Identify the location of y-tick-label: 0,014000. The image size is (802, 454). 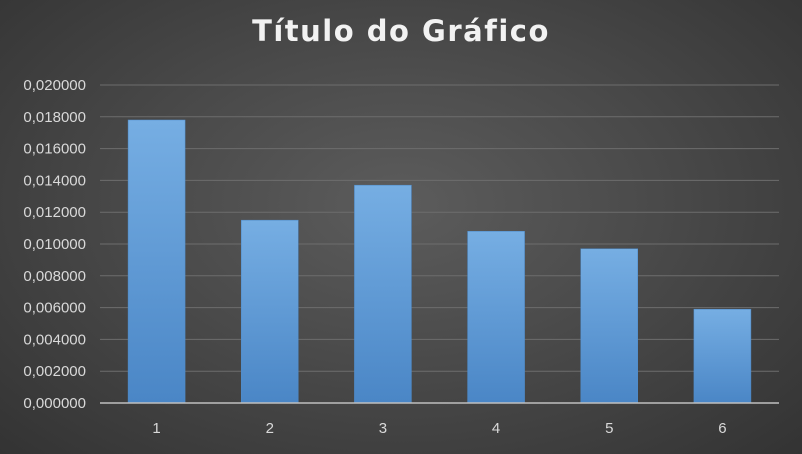
(54, 180).